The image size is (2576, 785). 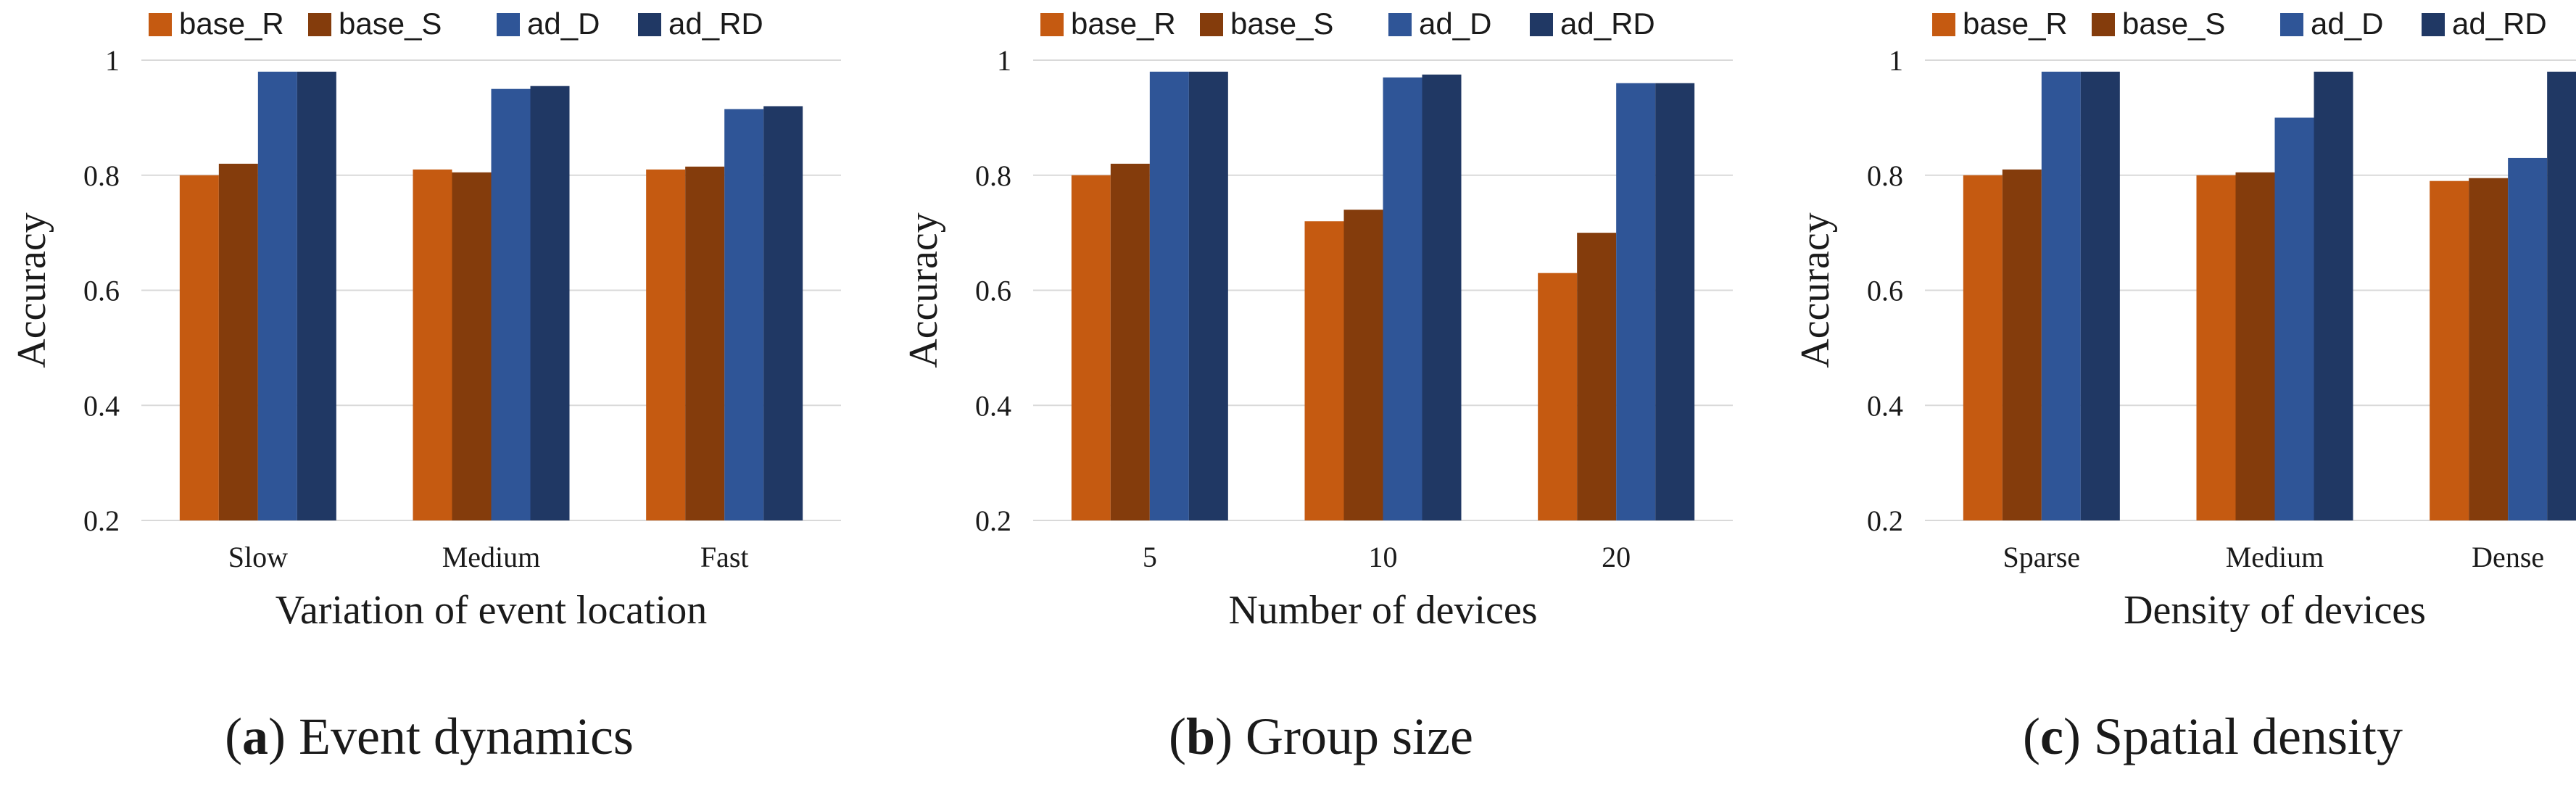 I want to click on x-axis-title: Density of devices, so click(x=2275, y=610).